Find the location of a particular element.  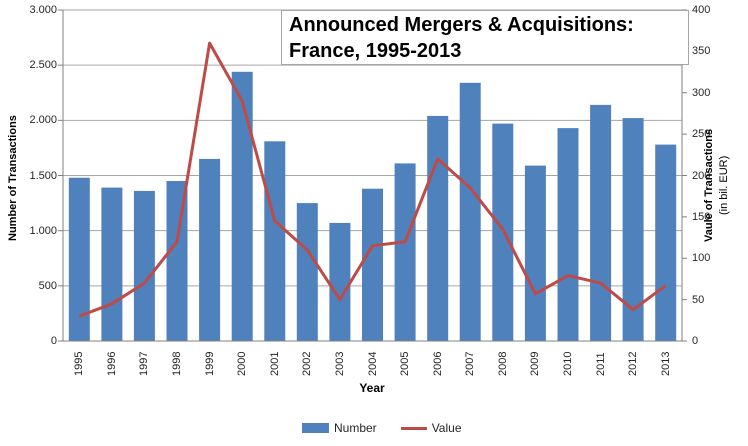

y-left-tick-label: 2.000 is located at coordinates (43, 120).